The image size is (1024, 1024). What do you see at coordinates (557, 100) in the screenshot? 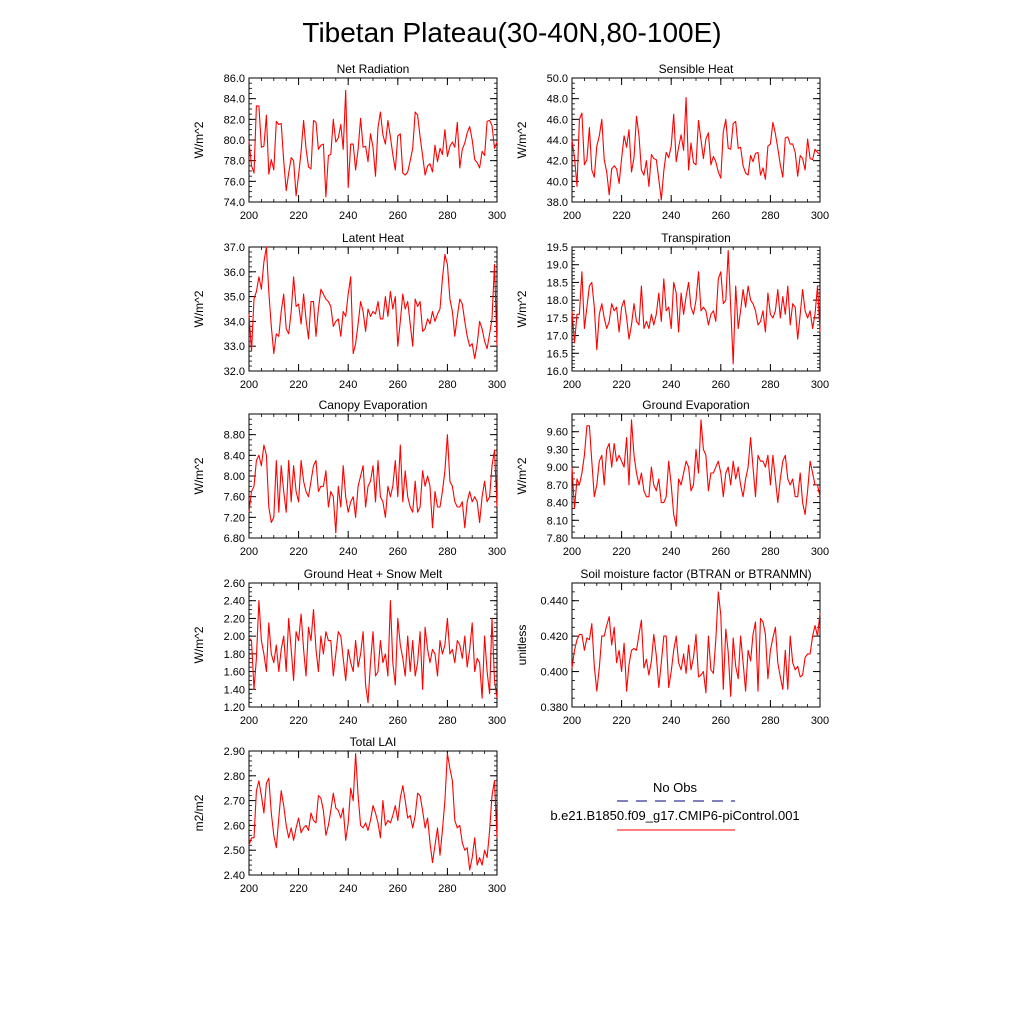
I see `y-tick-label: 48.0` at bounding box center [557, 100].